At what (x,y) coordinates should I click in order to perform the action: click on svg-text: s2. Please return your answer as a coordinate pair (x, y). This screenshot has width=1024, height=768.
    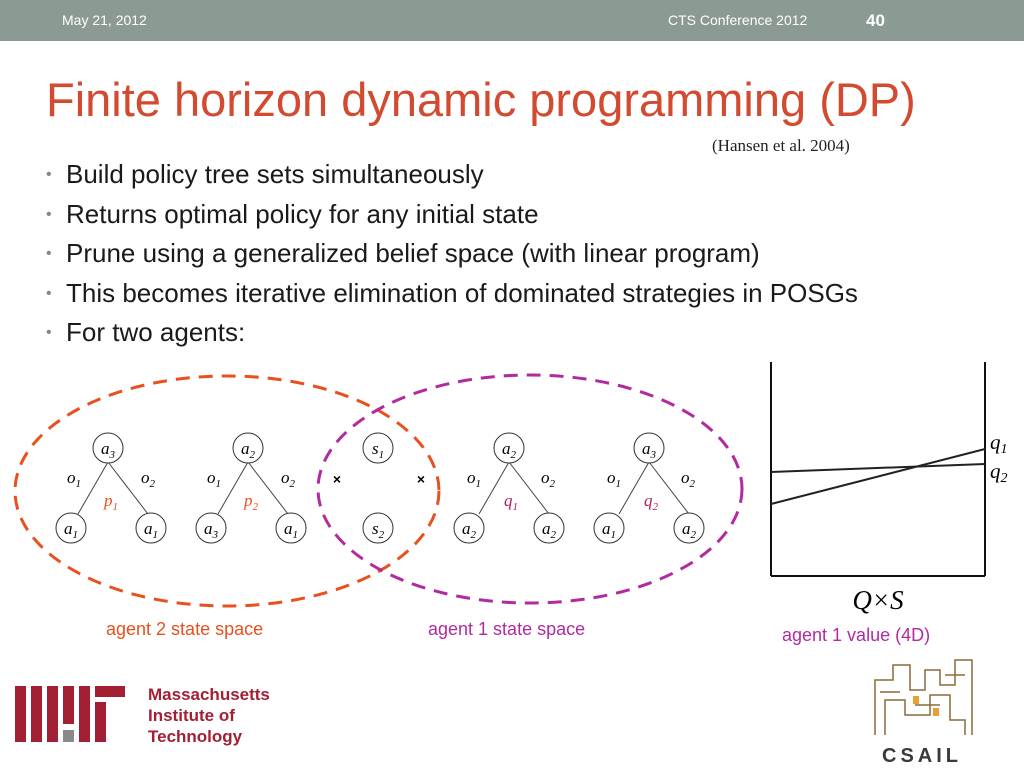
    Looking at the image, I should click on (378, 530).